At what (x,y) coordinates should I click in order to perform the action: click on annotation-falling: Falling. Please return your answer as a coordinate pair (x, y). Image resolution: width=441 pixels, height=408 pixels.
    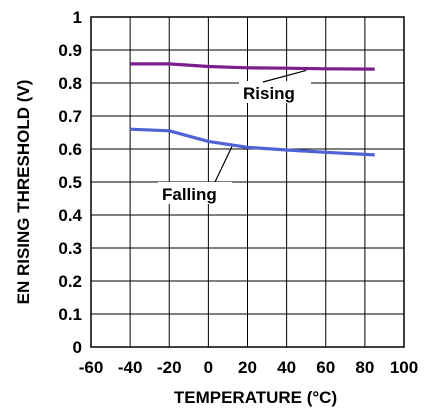
    Looking at the image, I should click on (189, 194).